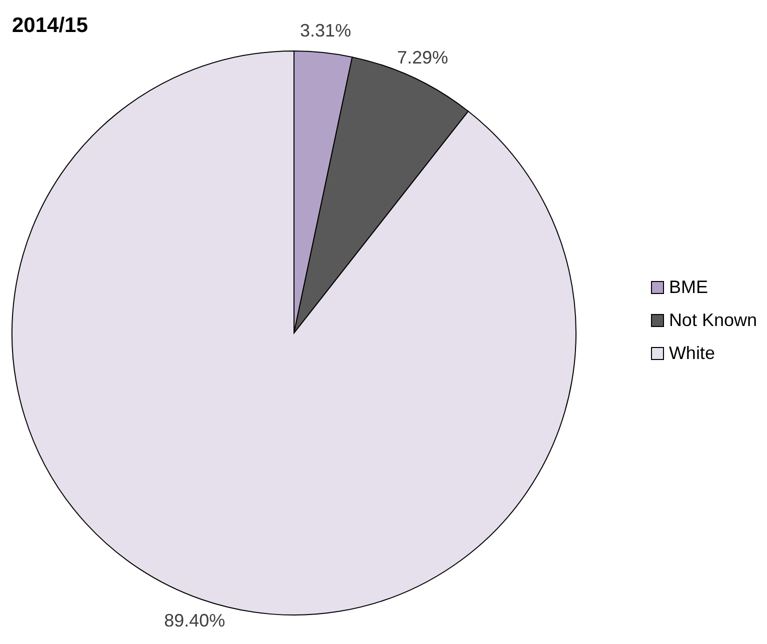 The image size is (767, 644). Describe the element at coordinates (422, 58) in the screenshot. I see `data-label: 7.29%` at that location.